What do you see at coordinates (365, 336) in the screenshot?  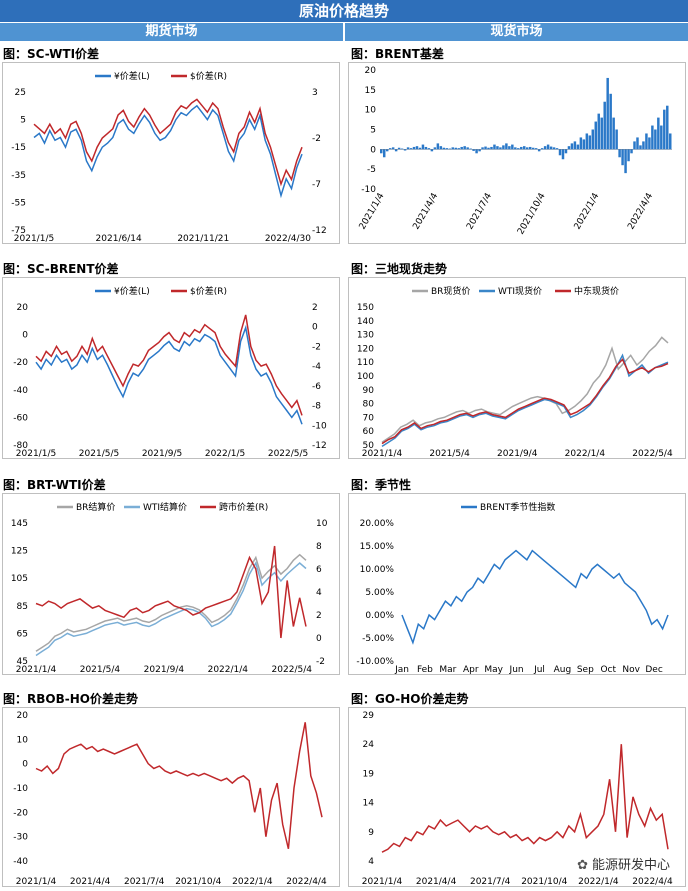 I see `y-tick-label: 130` at bounding box center [365, 336].